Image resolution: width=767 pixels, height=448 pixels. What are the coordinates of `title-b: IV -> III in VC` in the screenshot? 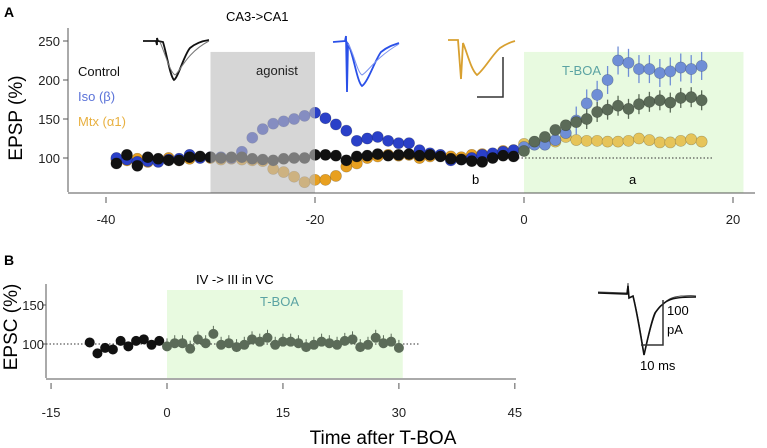 It's located at (235, 279).